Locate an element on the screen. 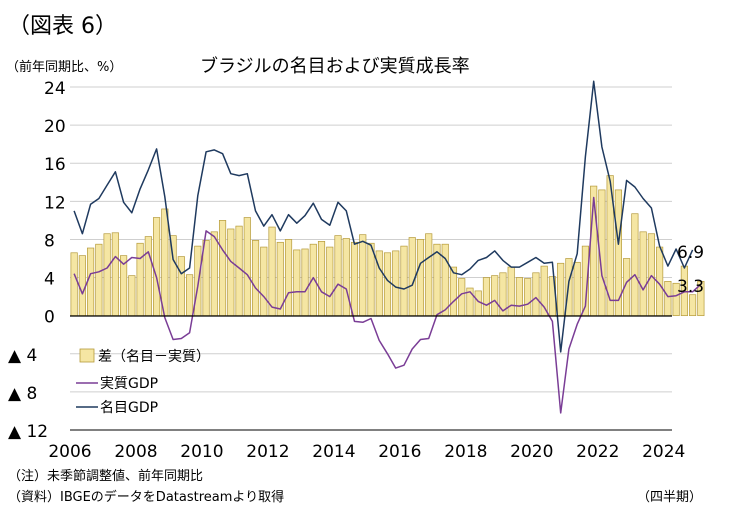 Image resolution: width=741 pixels, height=527 pixels. legend: 差（名目－実質） 実質GDP 名目GDP is located at coordinates (143, 382).